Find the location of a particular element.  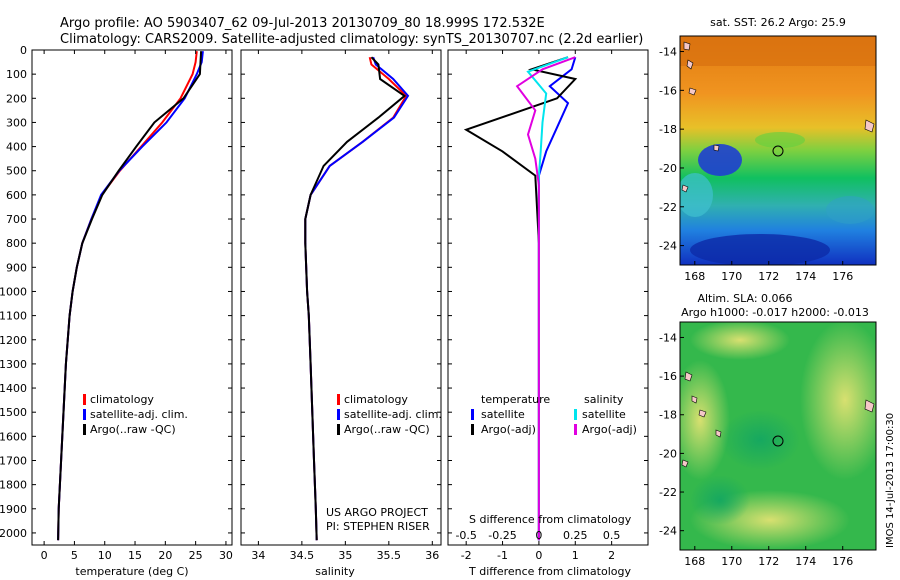

temp-series is located at coordinates (130, 296).